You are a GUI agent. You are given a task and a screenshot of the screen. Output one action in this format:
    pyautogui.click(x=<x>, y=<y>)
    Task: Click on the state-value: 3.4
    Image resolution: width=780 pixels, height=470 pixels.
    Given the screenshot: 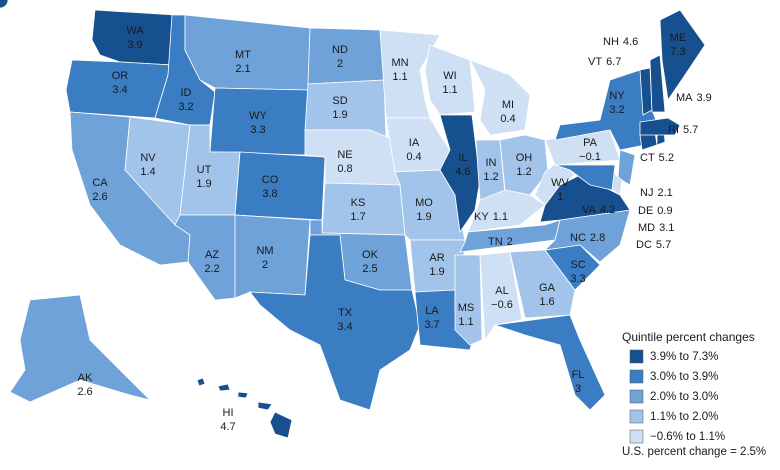 What is the action you would take?
    pyautogui.click(x=344, y=327)
    